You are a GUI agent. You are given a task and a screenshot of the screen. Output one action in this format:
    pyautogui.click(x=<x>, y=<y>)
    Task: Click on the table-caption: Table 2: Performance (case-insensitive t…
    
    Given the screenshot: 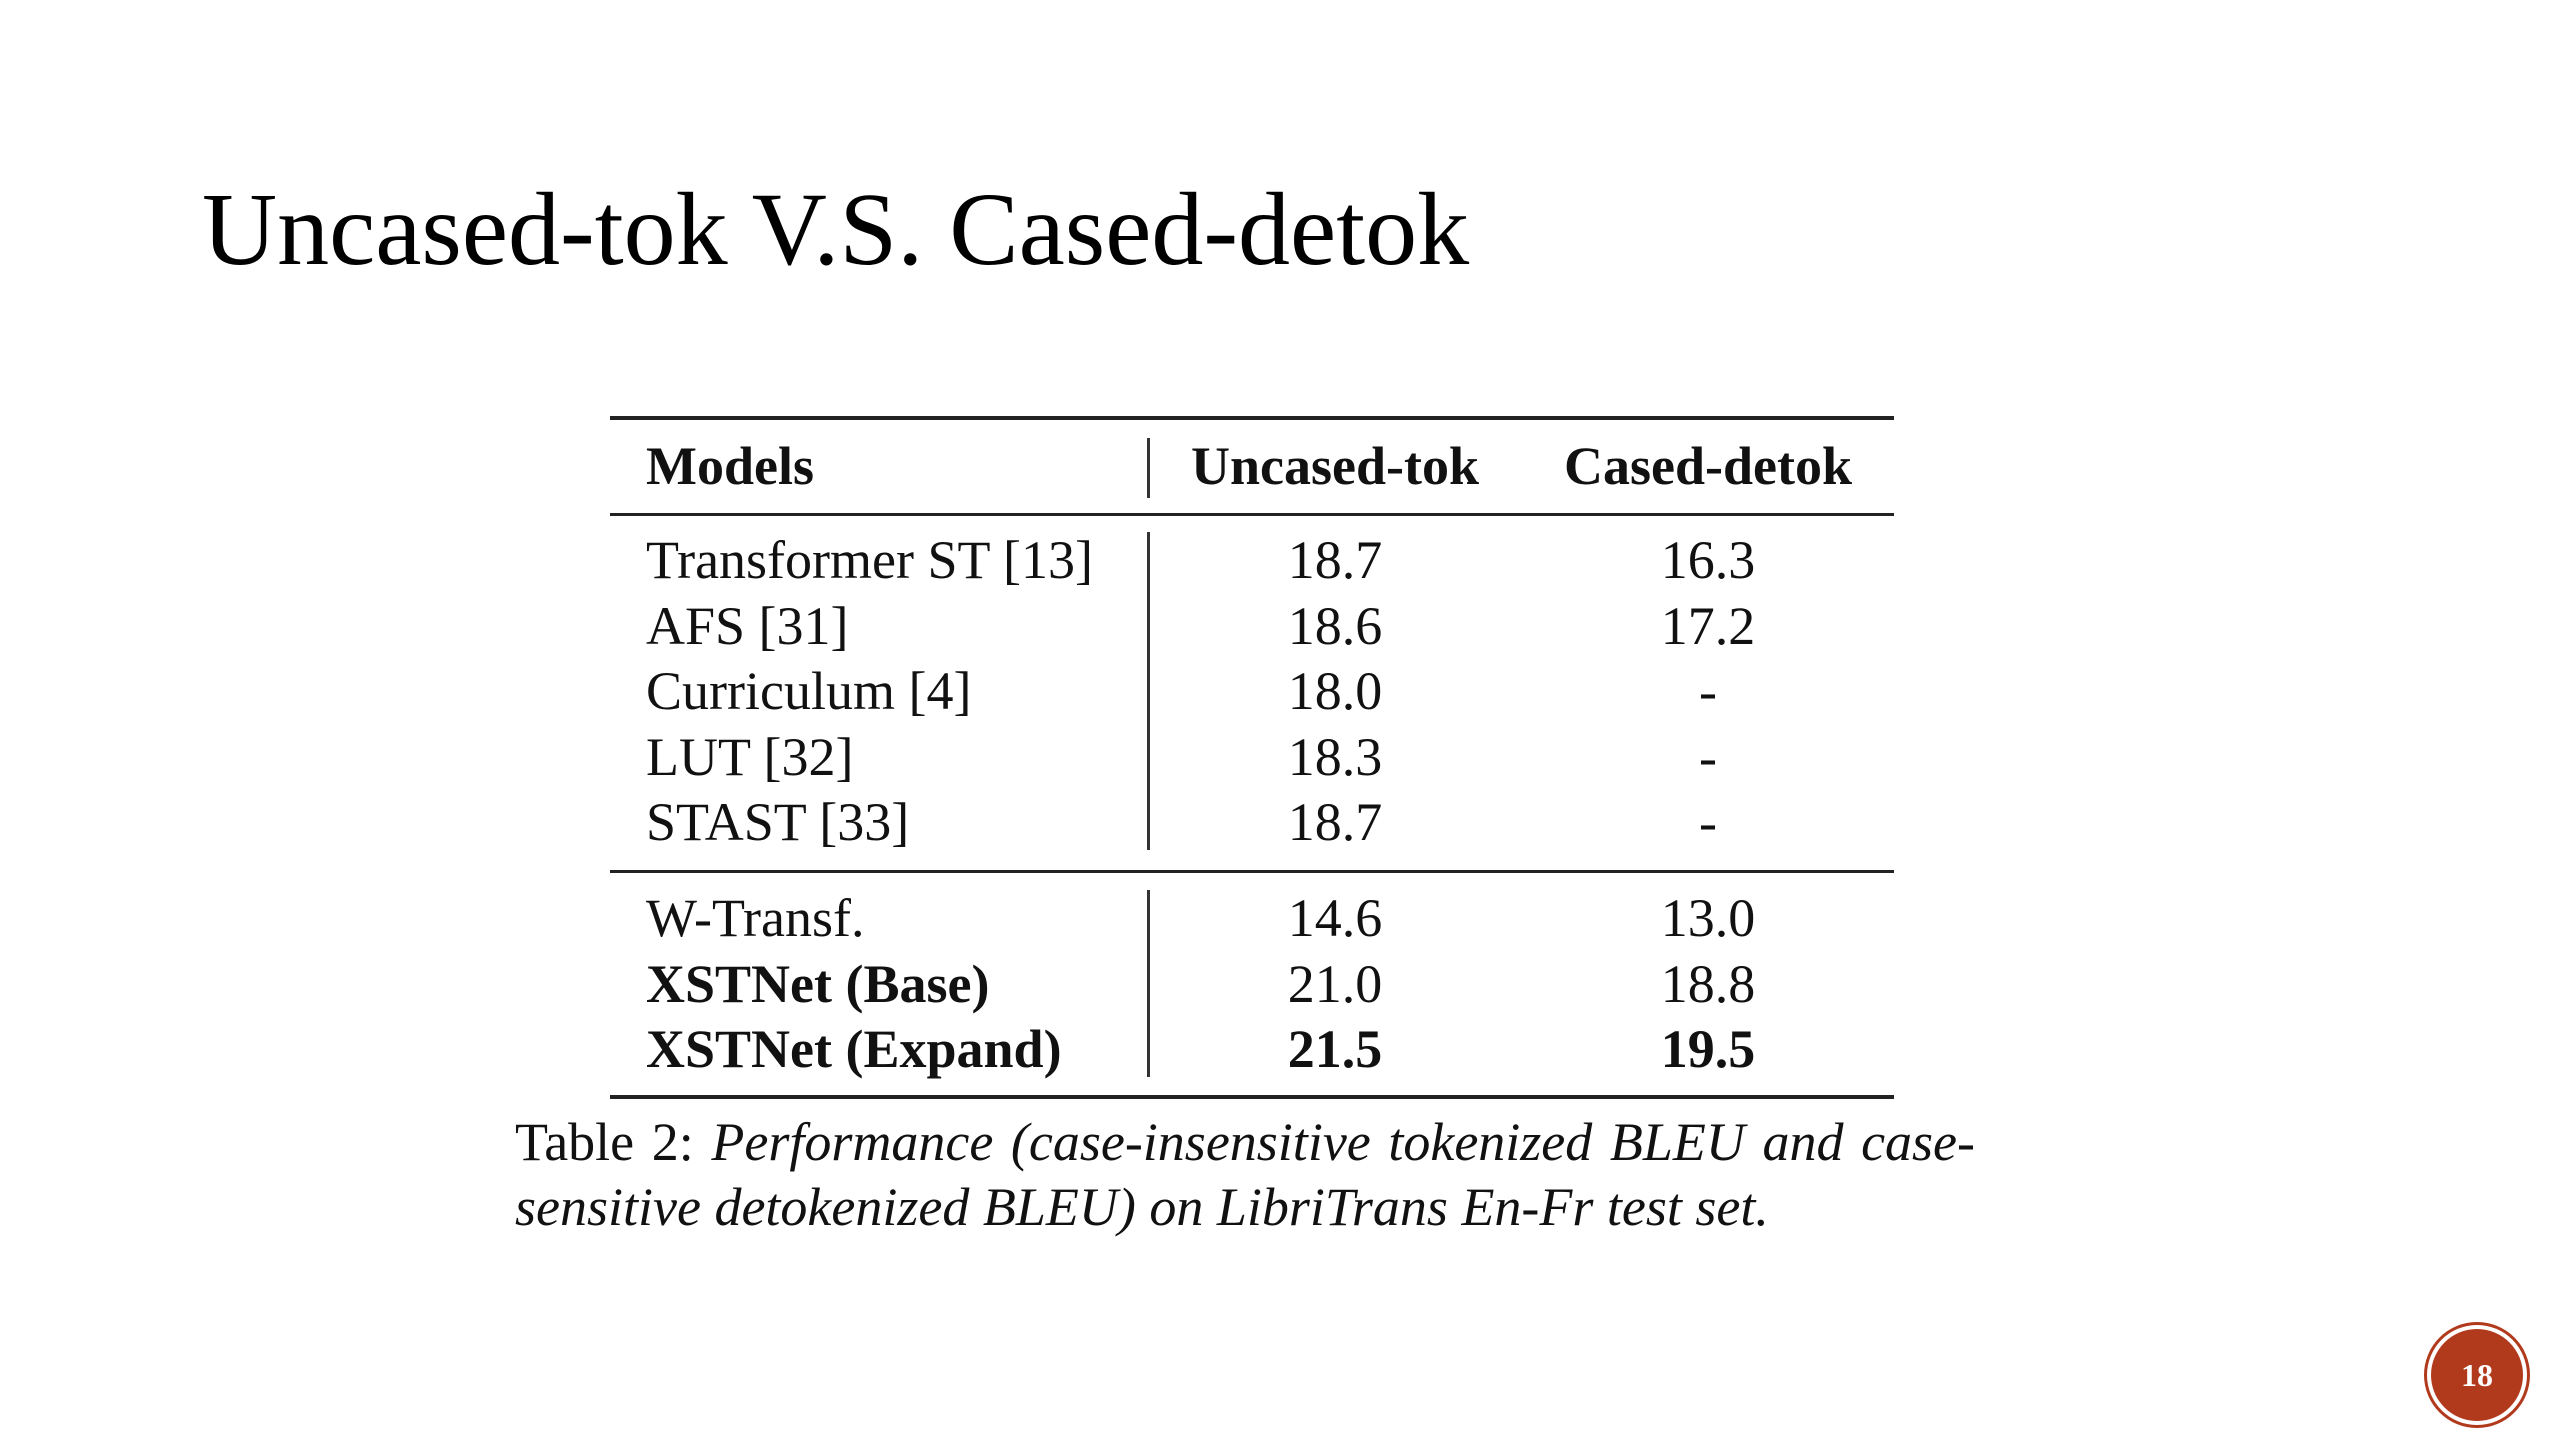 What is the action you would take?
    pyautogui.click(x=1245, y=1175)
    